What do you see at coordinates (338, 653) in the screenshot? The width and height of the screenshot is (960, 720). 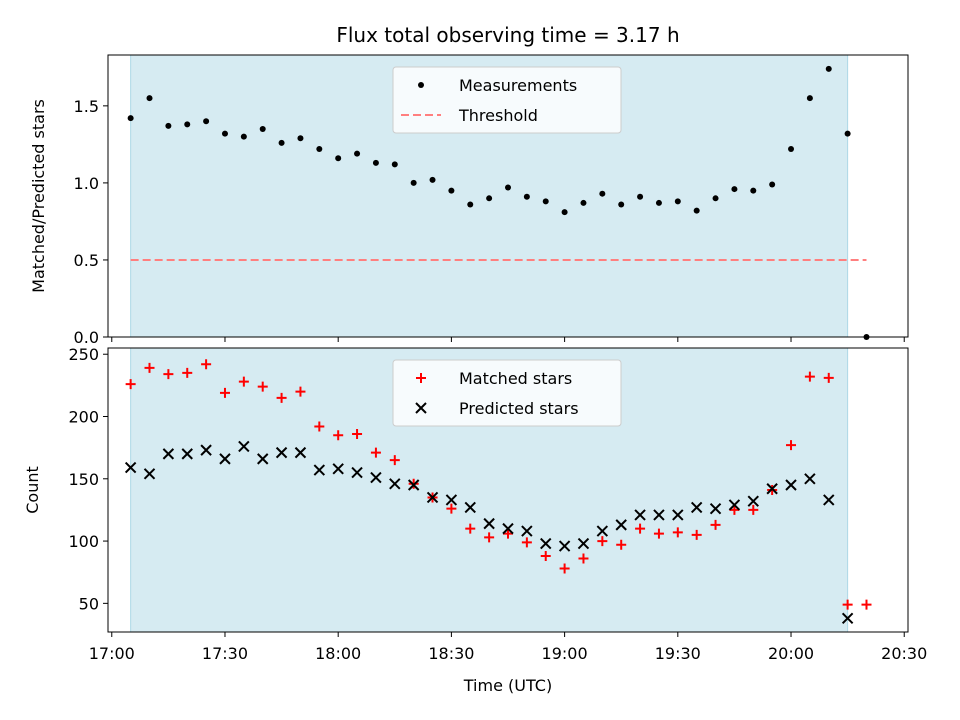 I see `x-tick-label: 18:00` at bounding box center [338, 653].